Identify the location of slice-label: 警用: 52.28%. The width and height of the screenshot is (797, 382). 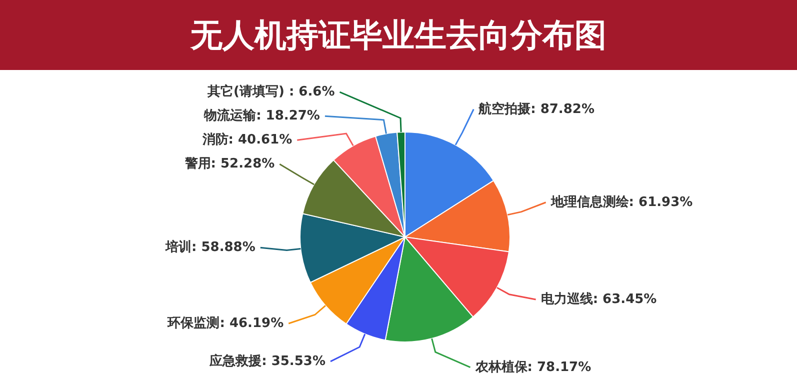
(229, 164).